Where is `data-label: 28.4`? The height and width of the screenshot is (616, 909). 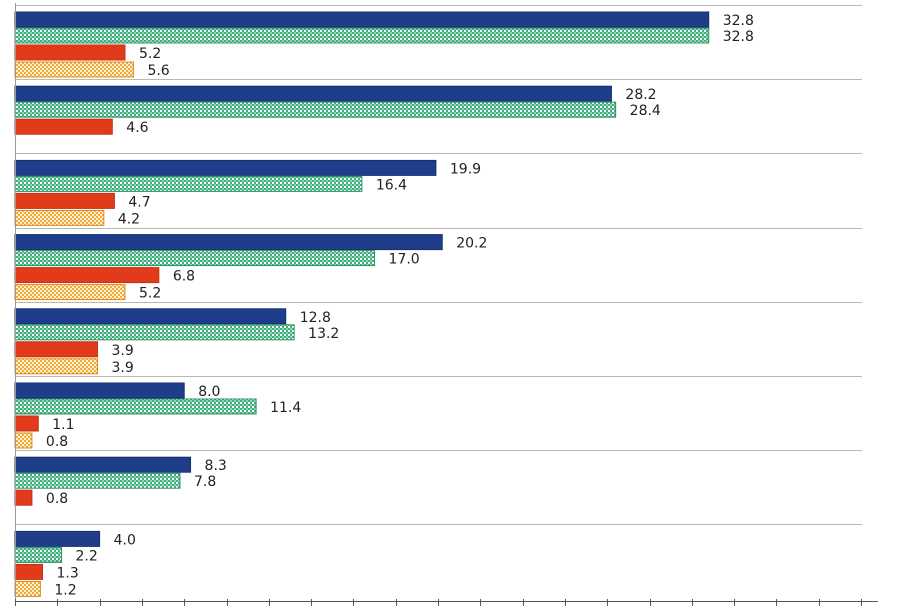 data-label: 28.4 is located at coordinates (645, 111).